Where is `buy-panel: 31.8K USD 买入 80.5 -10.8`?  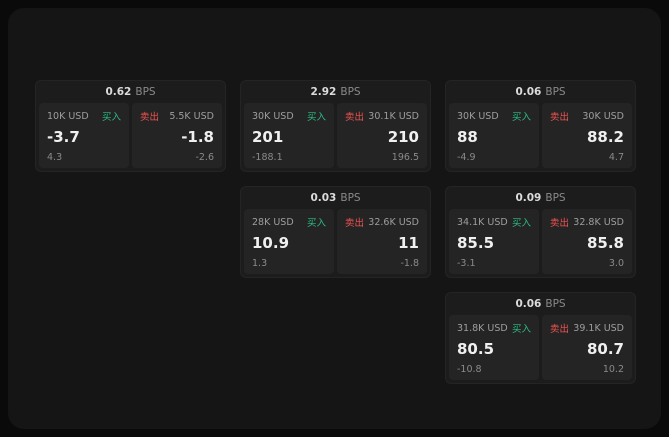
buy-panel: 31.8K USD 买入 80.5 -10.8 is located at coordinates (494, 347).